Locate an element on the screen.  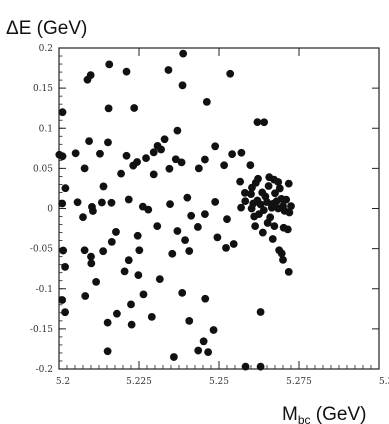
y-tick-label: 0.15 is located at coordinates (43, 89).